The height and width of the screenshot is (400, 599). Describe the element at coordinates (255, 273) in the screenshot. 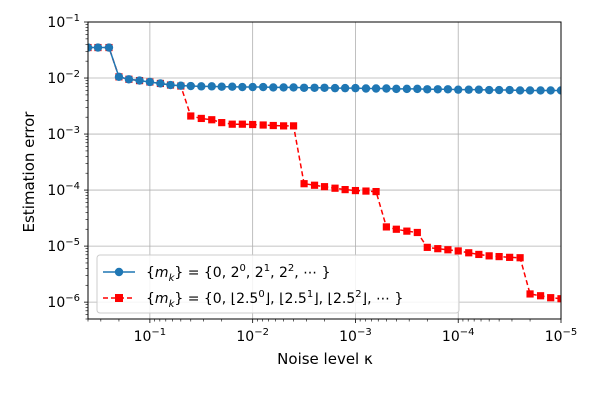

I see `legend-1-mid1: , 2` at that location.